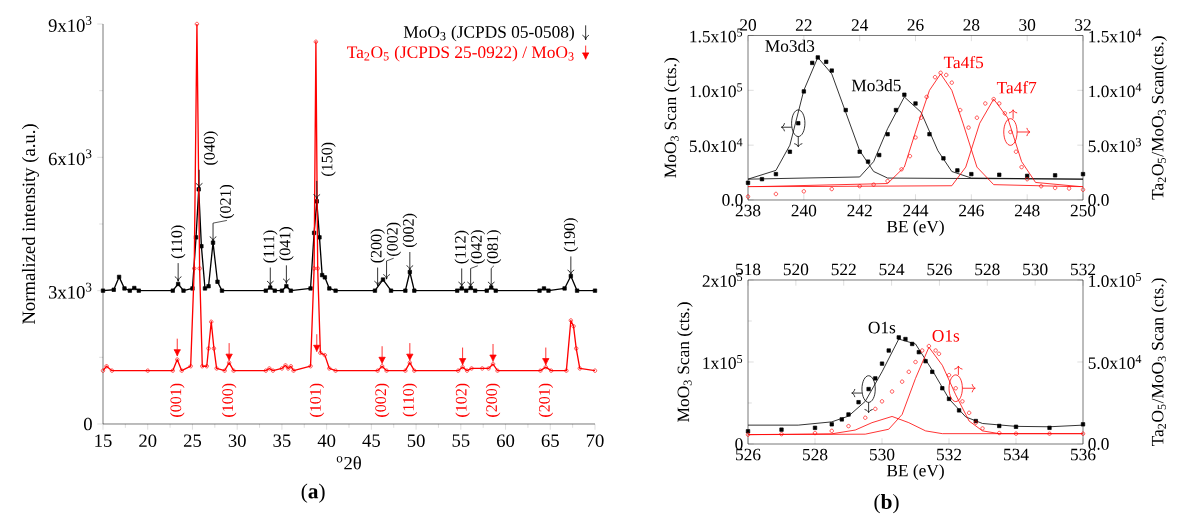 This screenshot has height=525, width=1177. Describe the element at coordinates (1016, 454) in the screenshot. I see `x-tick-label: 534` at that location.